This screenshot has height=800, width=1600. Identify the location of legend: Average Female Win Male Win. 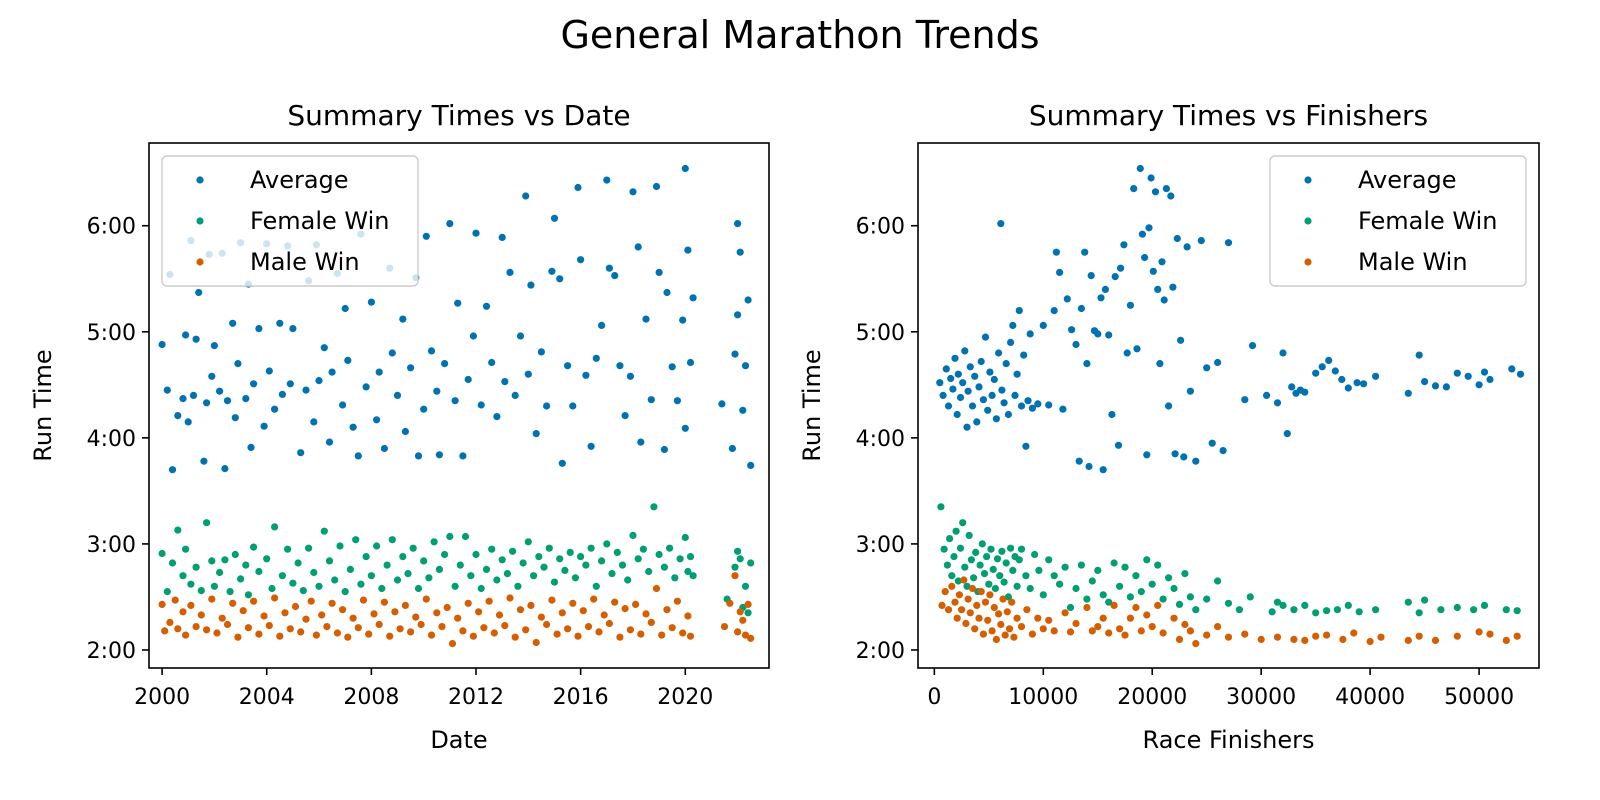
(290, 221).